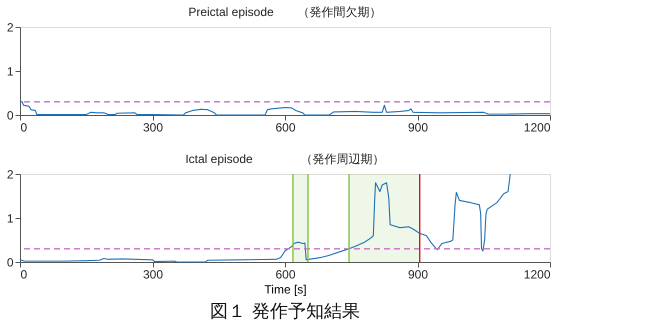  I want to click on caption: 図１ 発作予知結果, so click(285, 311).